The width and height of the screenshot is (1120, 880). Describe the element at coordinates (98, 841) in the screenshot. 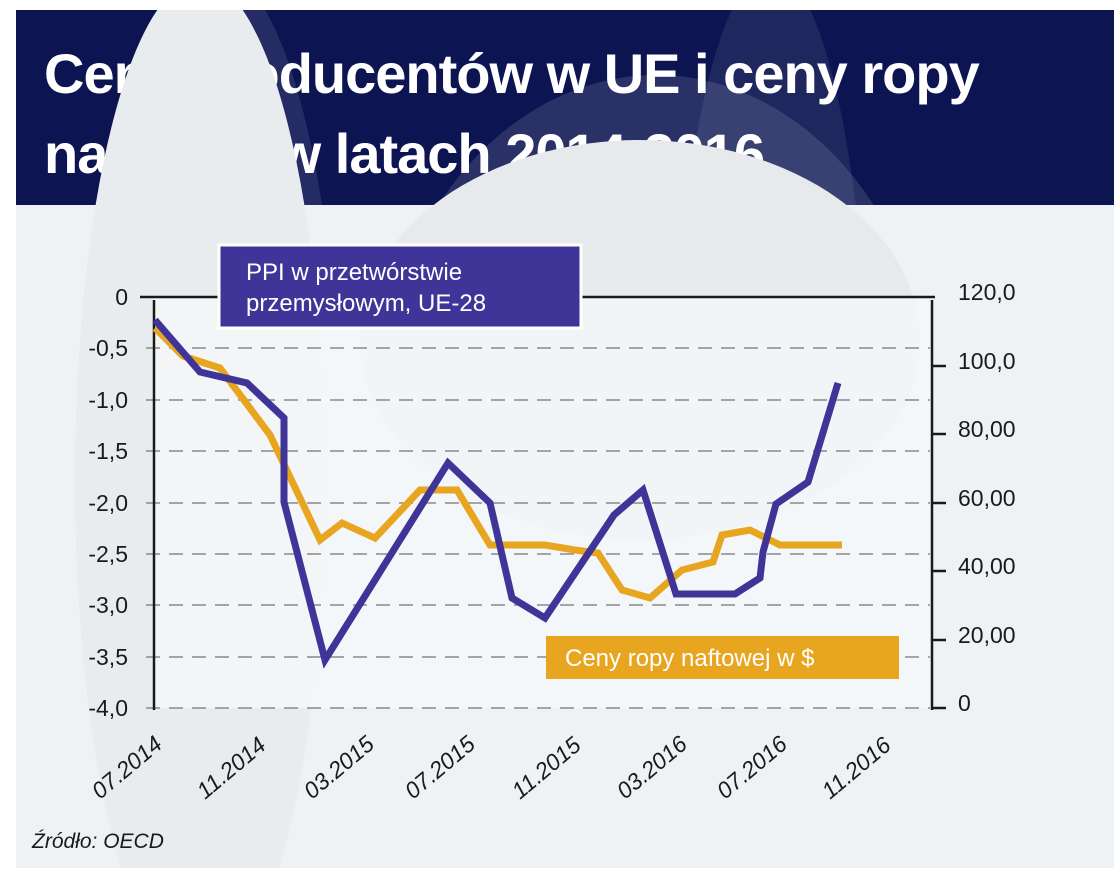

I see `source-note: Źródło: OECD` at that location.